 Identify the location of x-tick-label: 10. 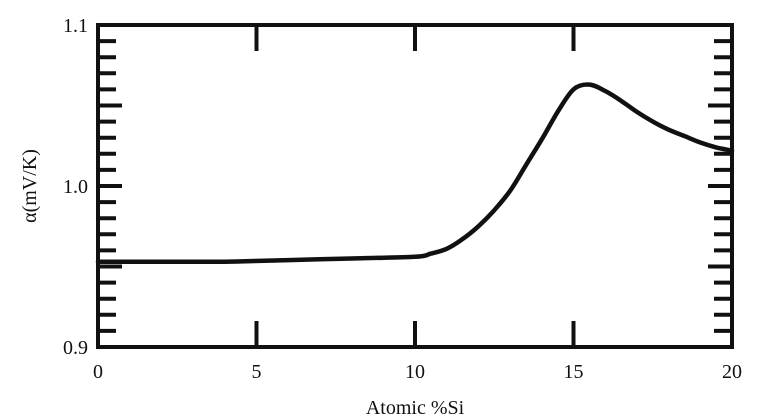
(415, 372).